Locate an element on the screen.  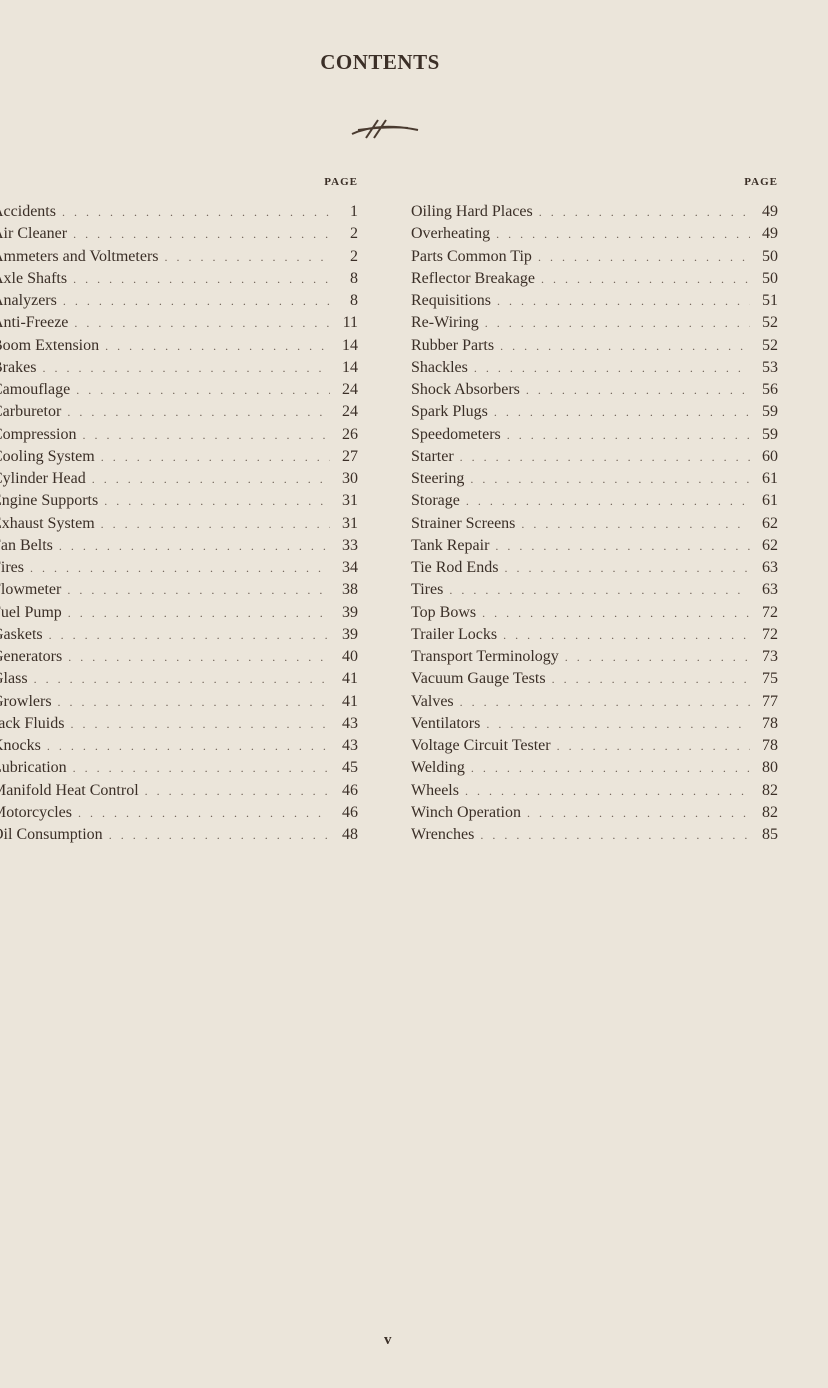
toc-entry: Boom Extension 14 is located at coordinates (179, 346).